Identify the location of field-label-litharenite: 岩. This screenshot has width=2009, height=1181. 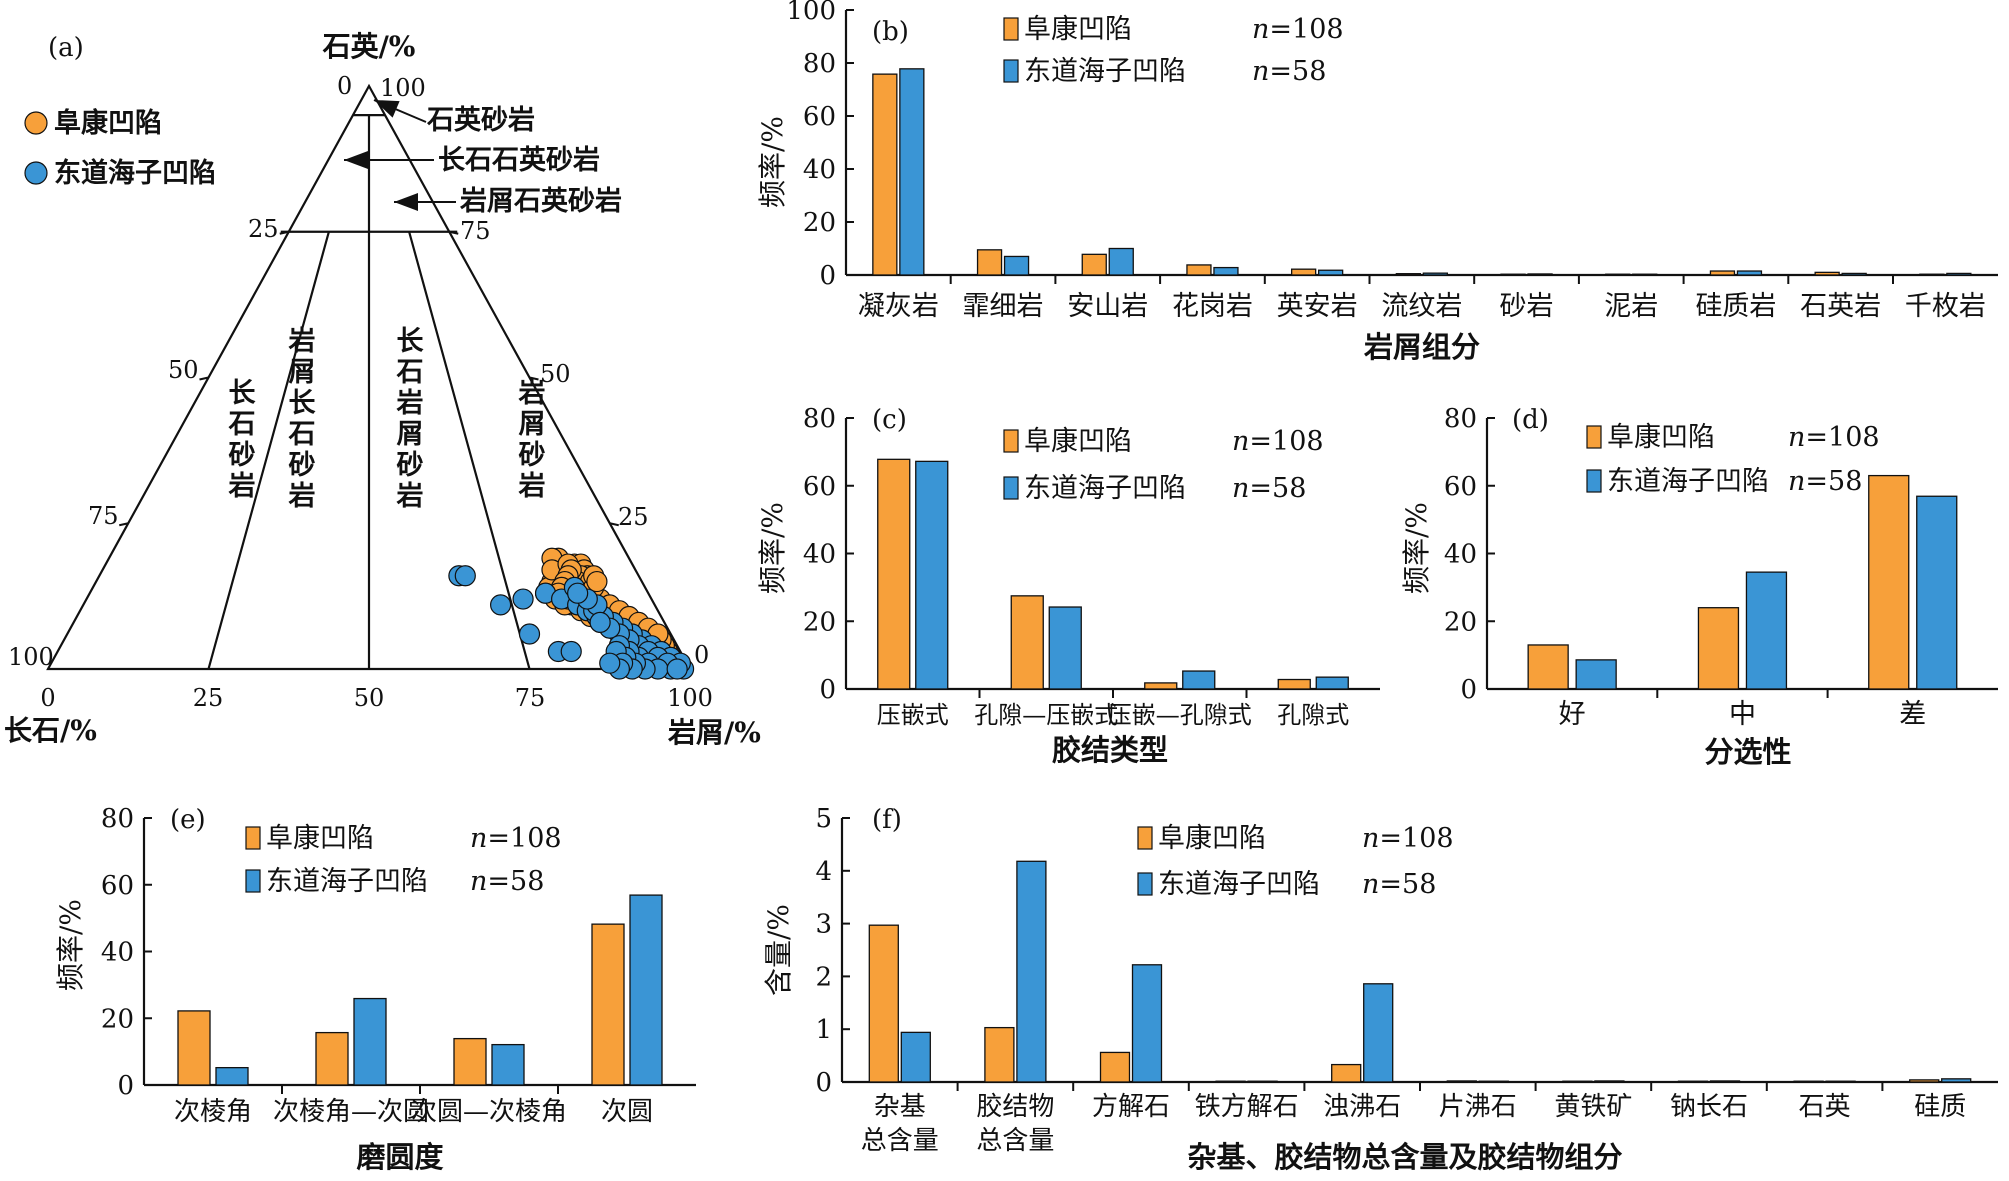
(532, 486).